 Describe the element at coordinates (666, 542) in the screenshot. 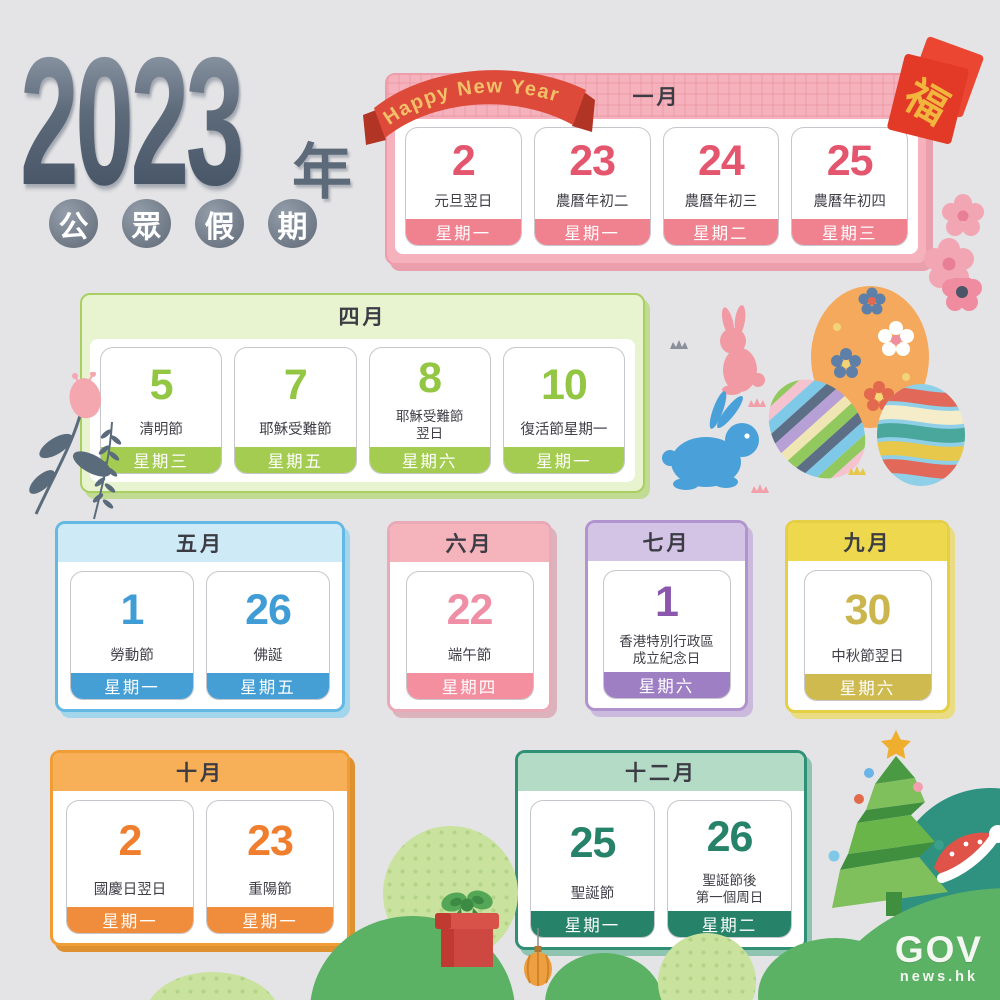

I see `month-label: 七月` at that location.